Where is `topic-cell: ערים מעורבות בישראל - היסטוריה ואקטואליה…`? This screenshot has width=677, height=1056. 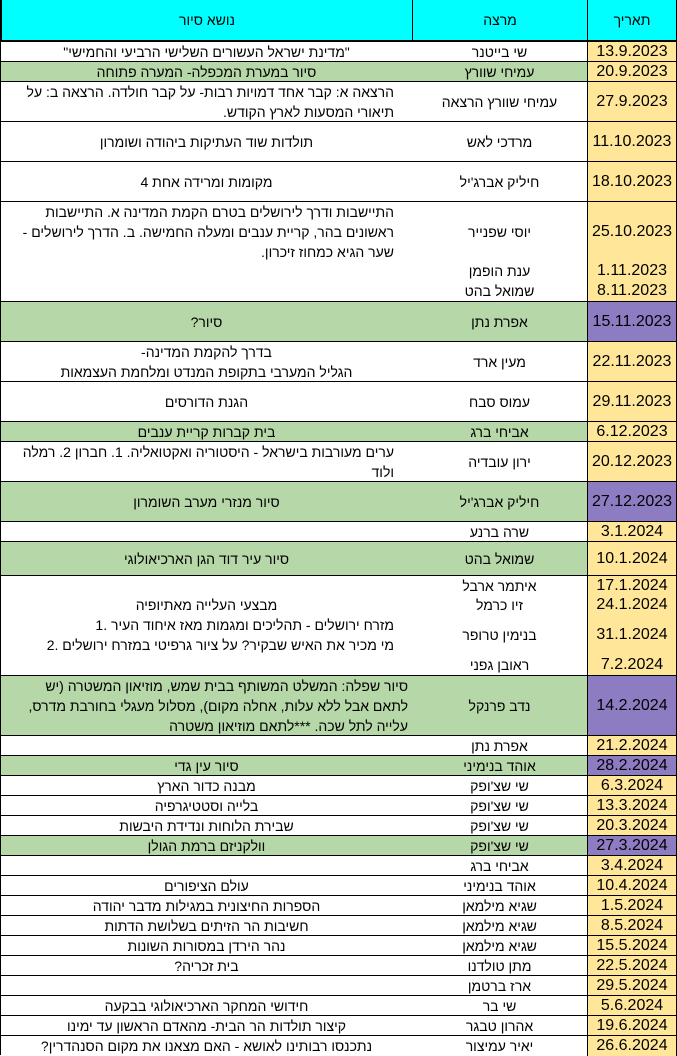 topic-cell: ערים מעורבות בישראל - היסטוריה ואקטואליה… is located at coordinates (206, 462).